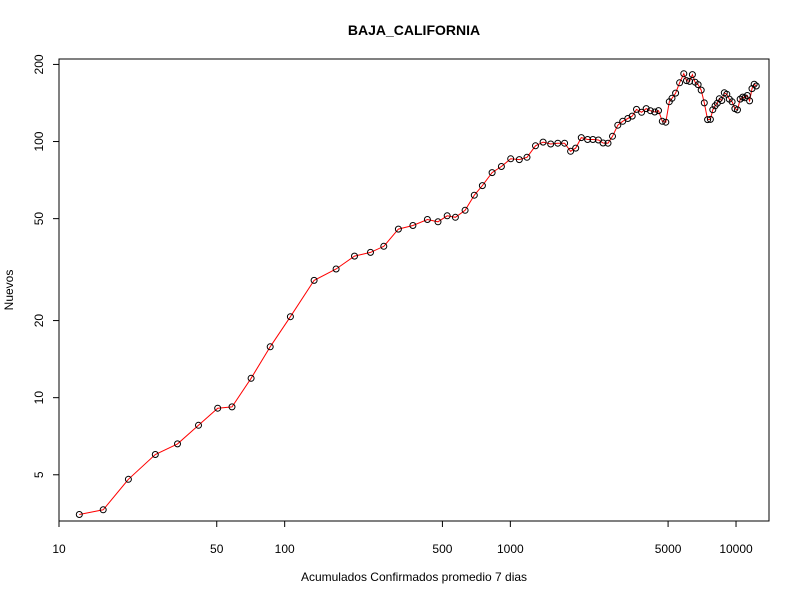 The width and height of the screenshot is (800, 600). I want to click on x-tick-label: 1000, so click(510, 549).